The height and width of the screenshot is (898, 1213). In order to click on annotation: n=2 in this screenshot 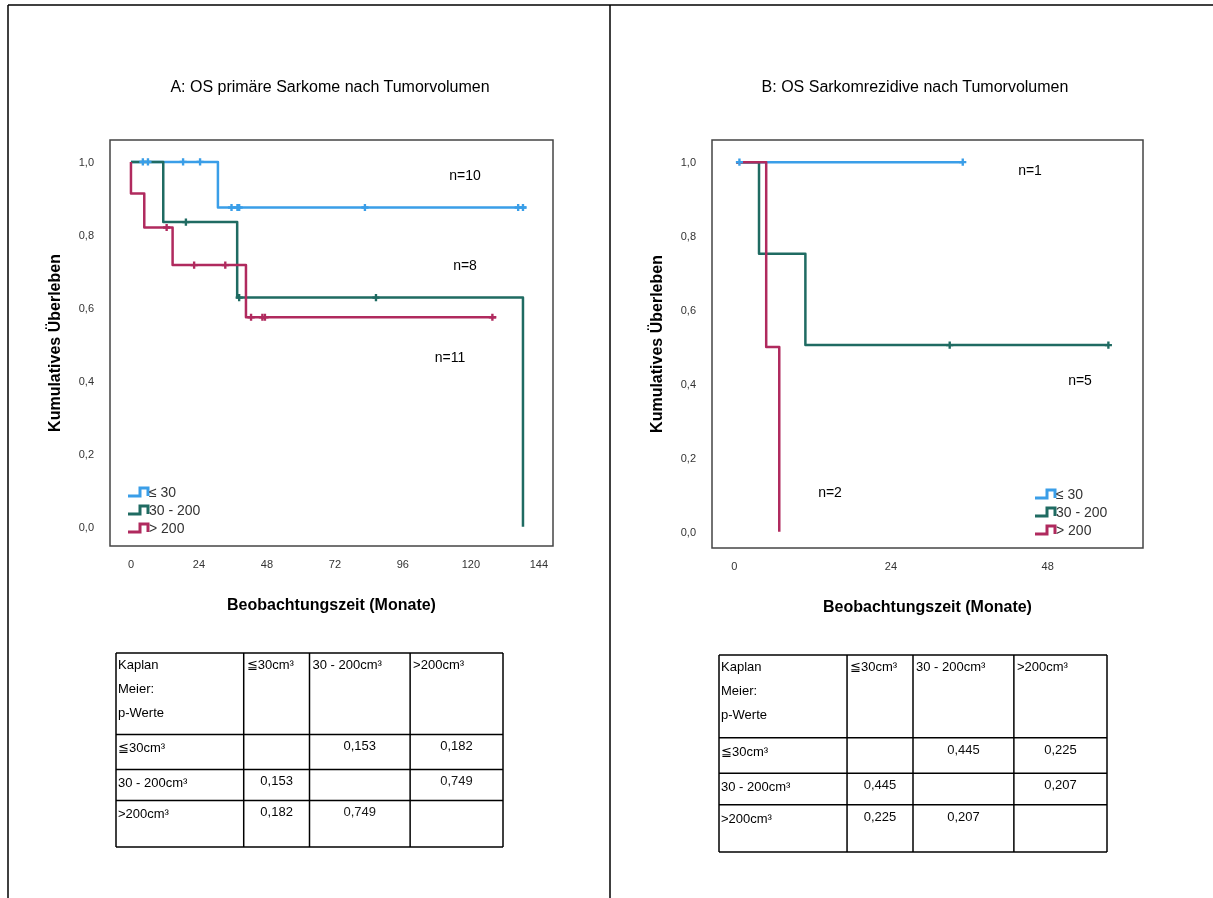, I will do `click(830, 492)`.